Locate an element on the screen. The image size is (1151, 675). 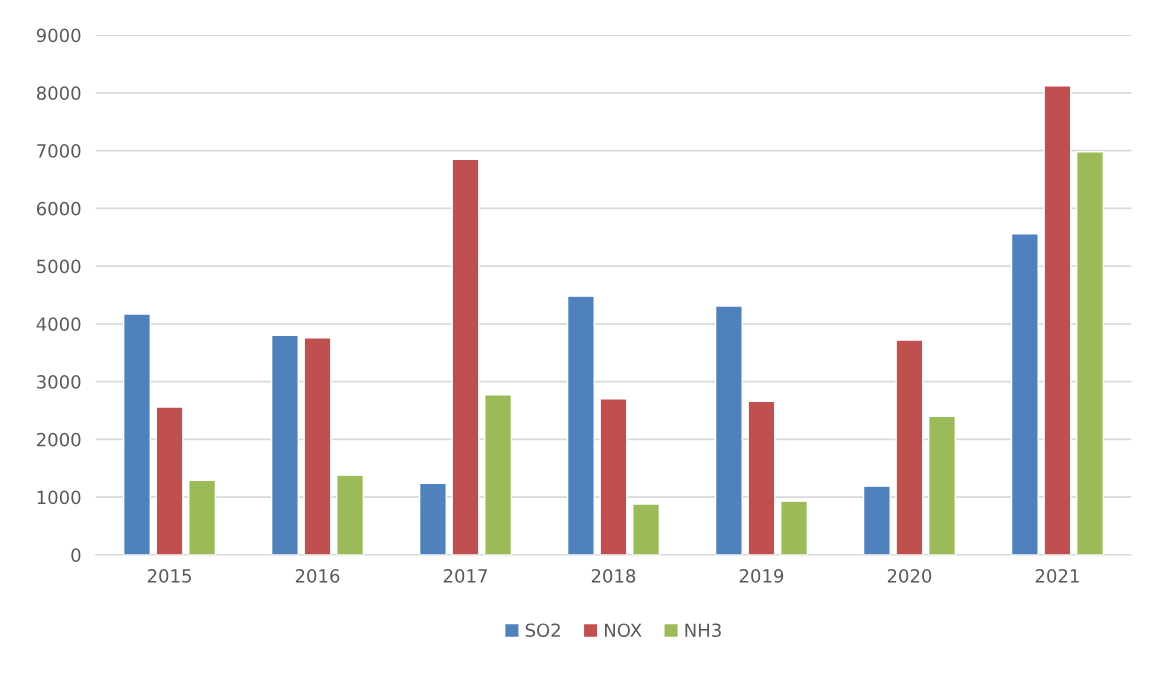
x-tick-label: 2018 is located at coordinates (613, 576).